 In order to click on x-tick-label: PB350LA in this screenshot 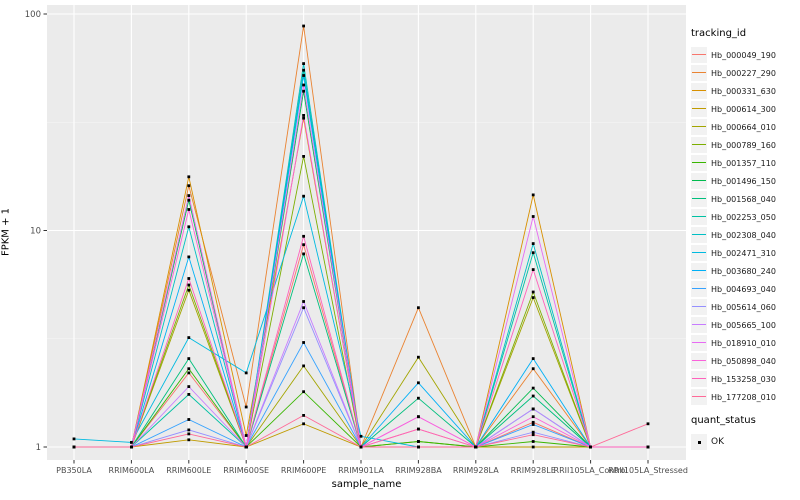, I will do `click(74, 470)`.